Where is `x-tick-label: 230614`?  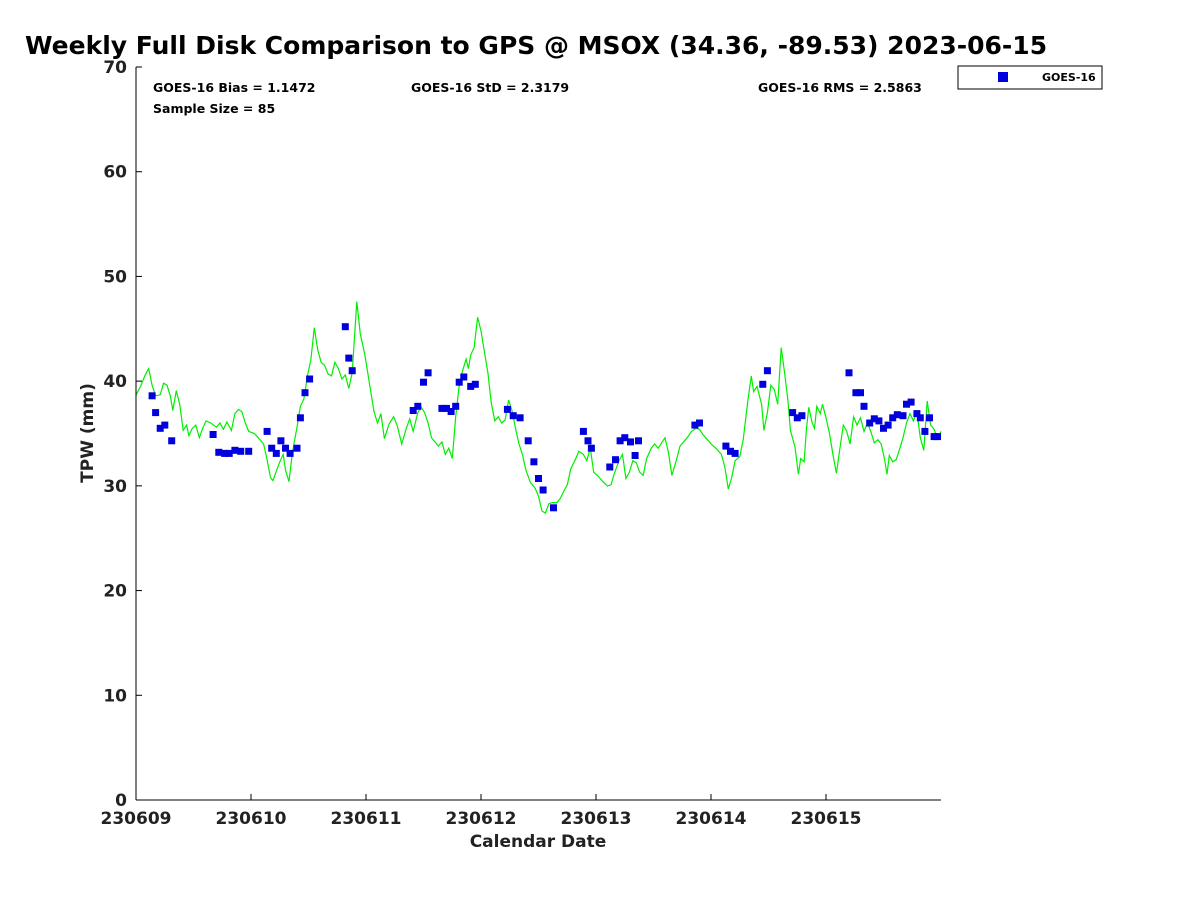 x-tick-label: 230614 is located at coordinates (711, 819).